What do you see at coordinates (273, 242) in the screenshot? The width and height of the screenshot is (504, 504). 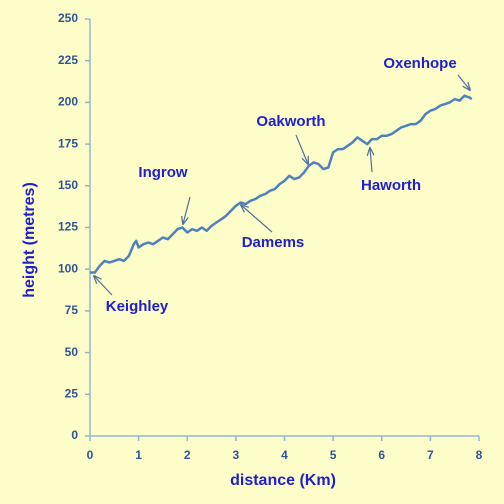 I see `annotation: Damems` at bounding box center [273, 242].